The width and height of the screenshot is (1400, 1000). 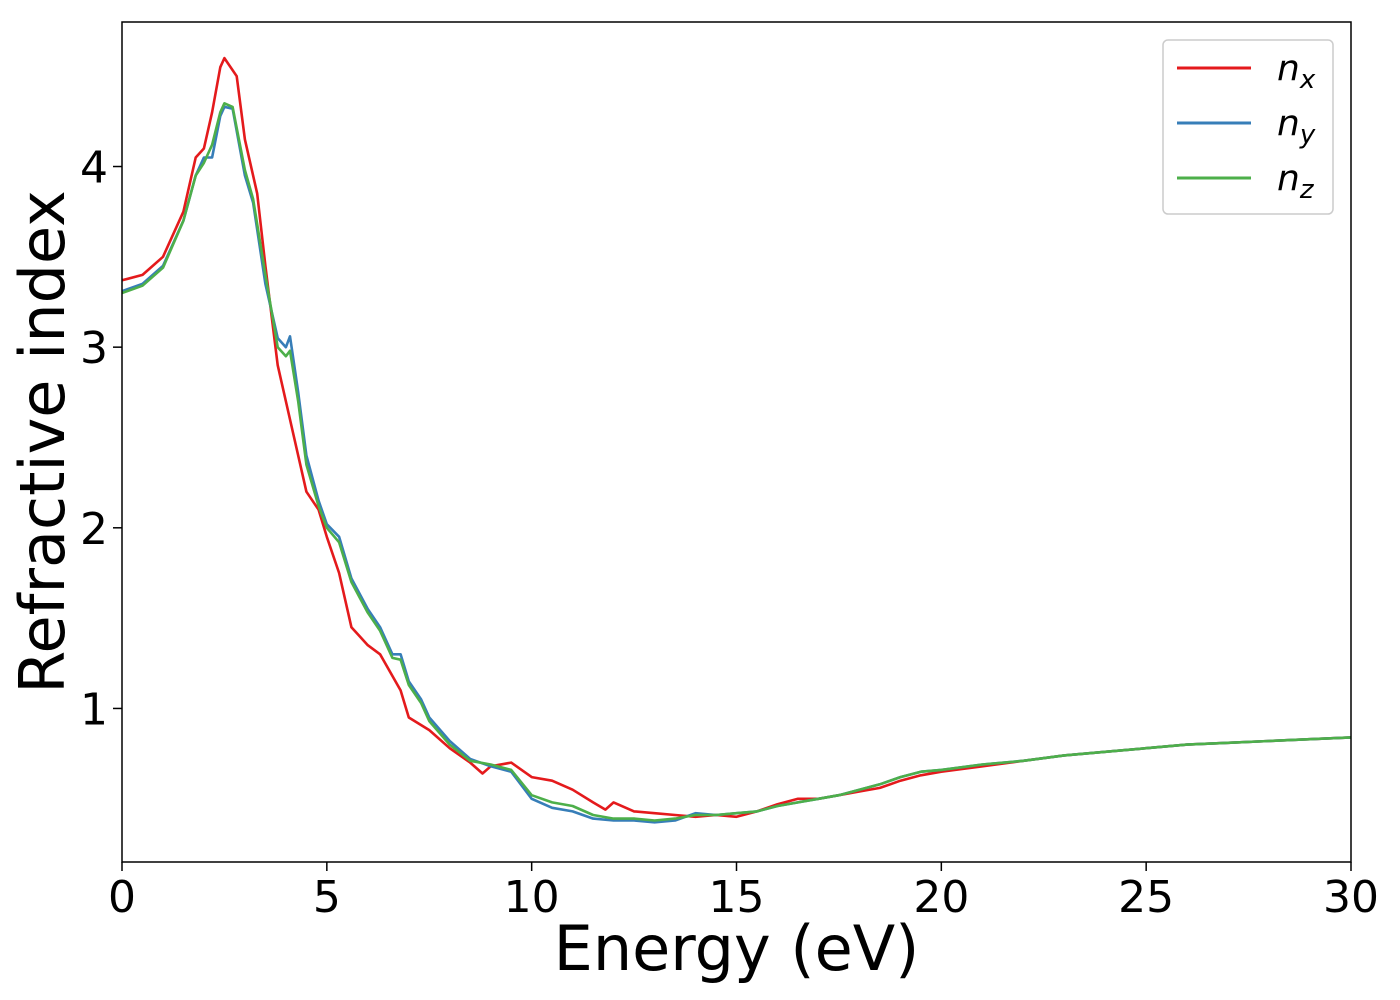 What do you see at coordinates (122, 897) in the screenshot?
I see `x-tick-label: 0` at bounding box center [122, 897].